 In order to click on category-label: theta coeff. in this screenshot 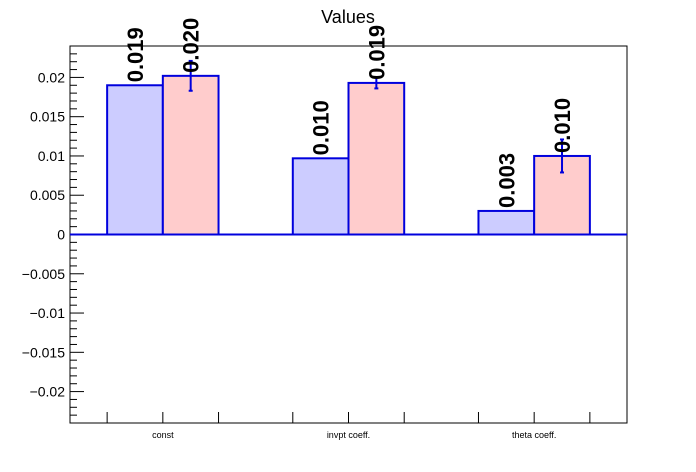, I will do `click(534, 435)`.